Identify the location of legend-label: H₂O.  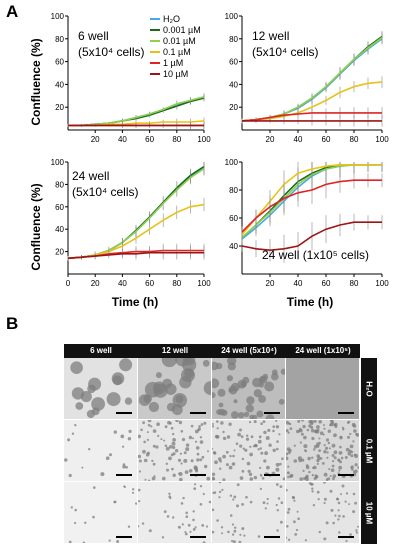
(171, 19).